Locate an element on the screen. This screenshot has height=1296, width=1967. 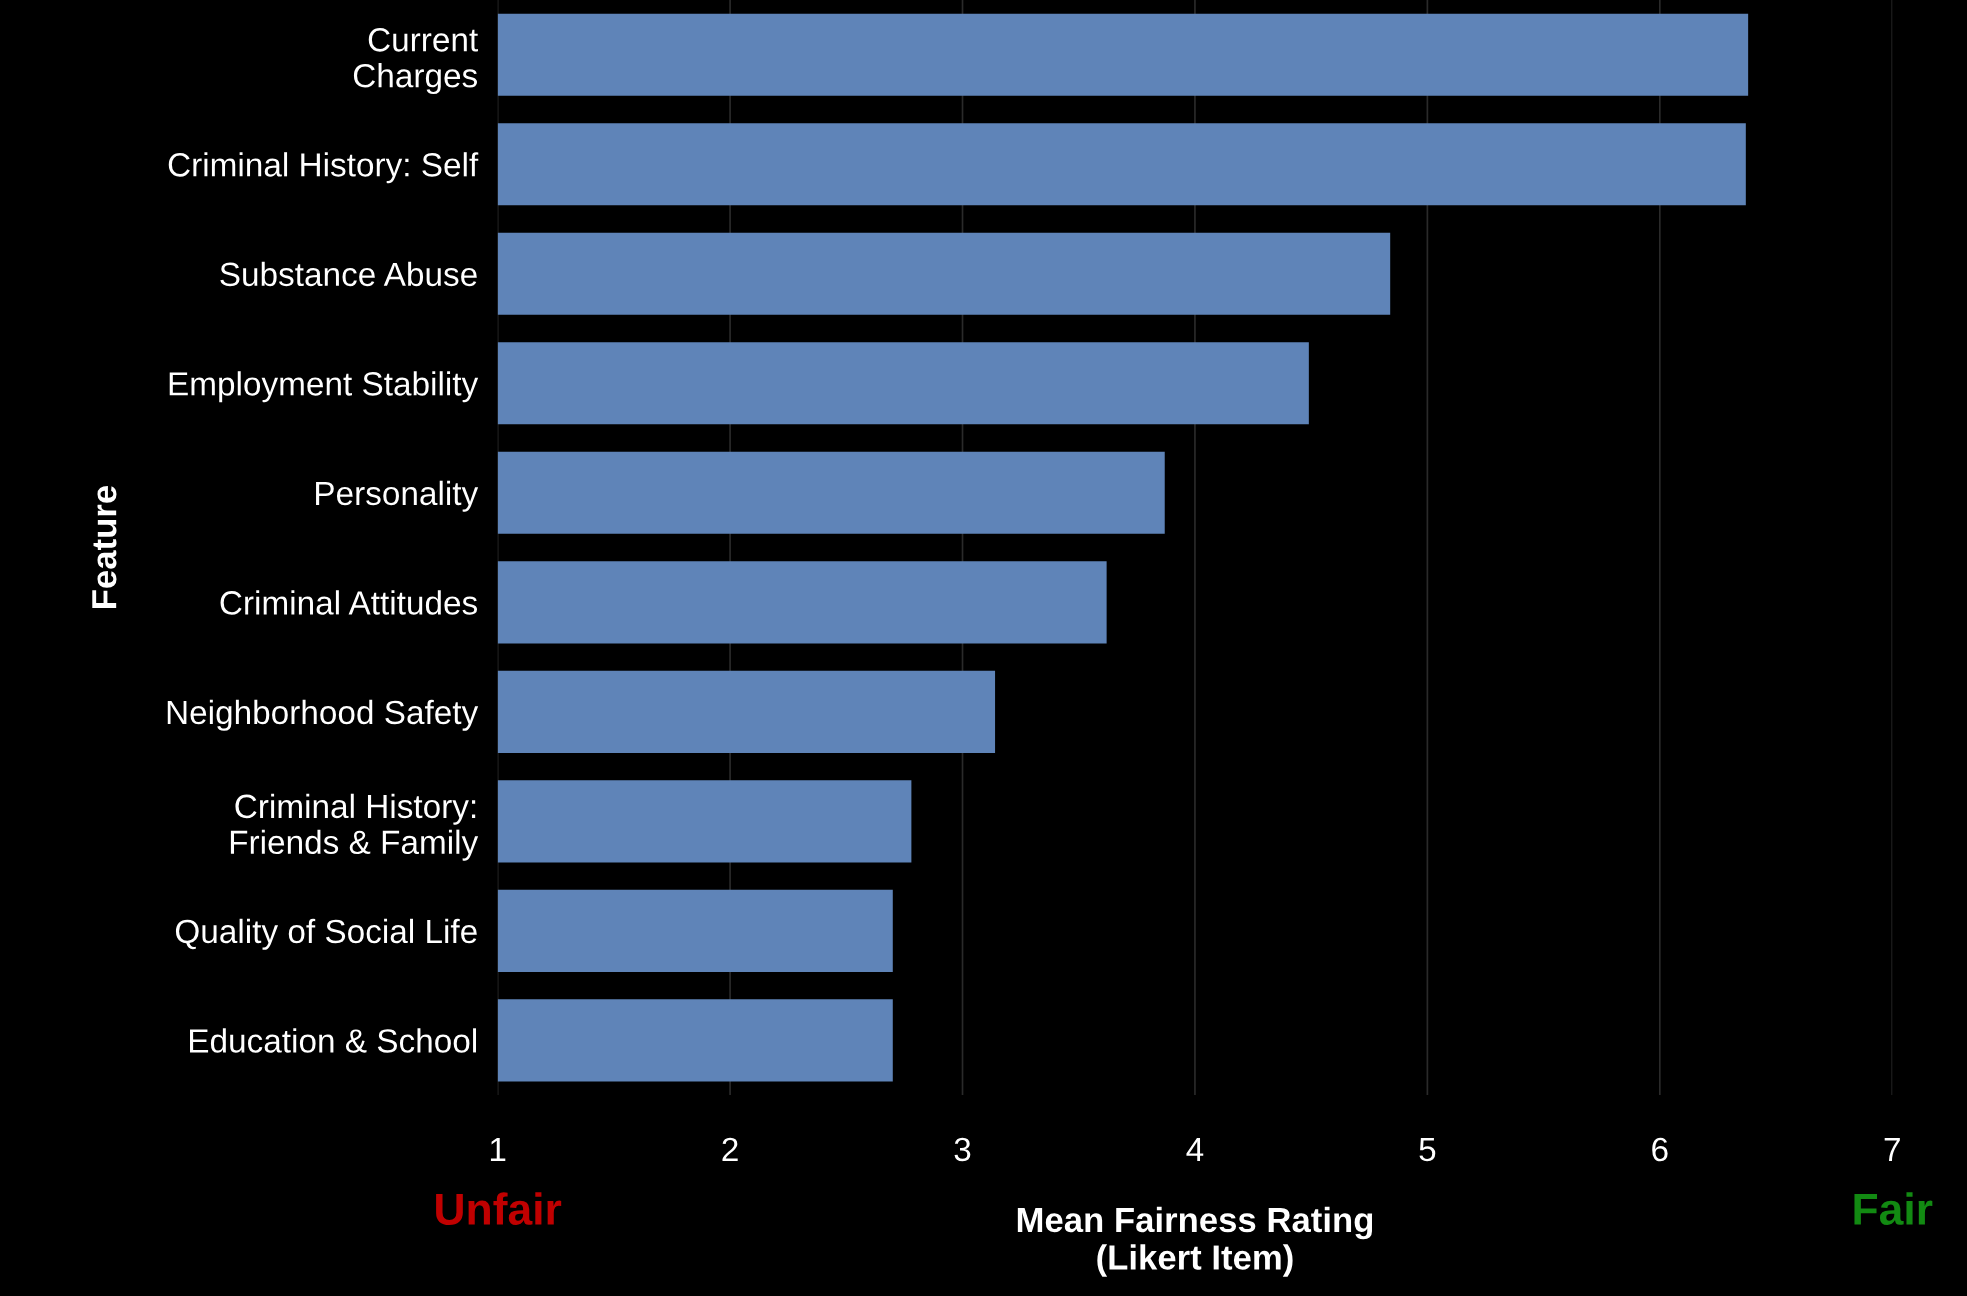
y-tick-label: Current Charges is located at coordinates (415, 61).